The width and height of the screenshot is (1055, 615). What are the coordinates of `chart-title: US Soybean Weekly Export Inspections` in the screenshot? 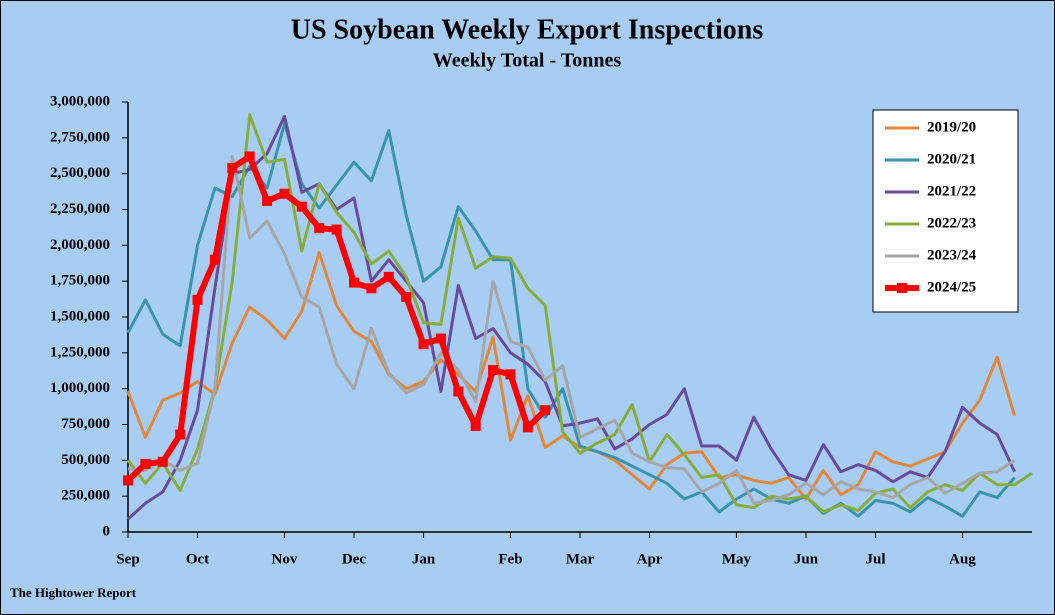 It's located at (527, 29).